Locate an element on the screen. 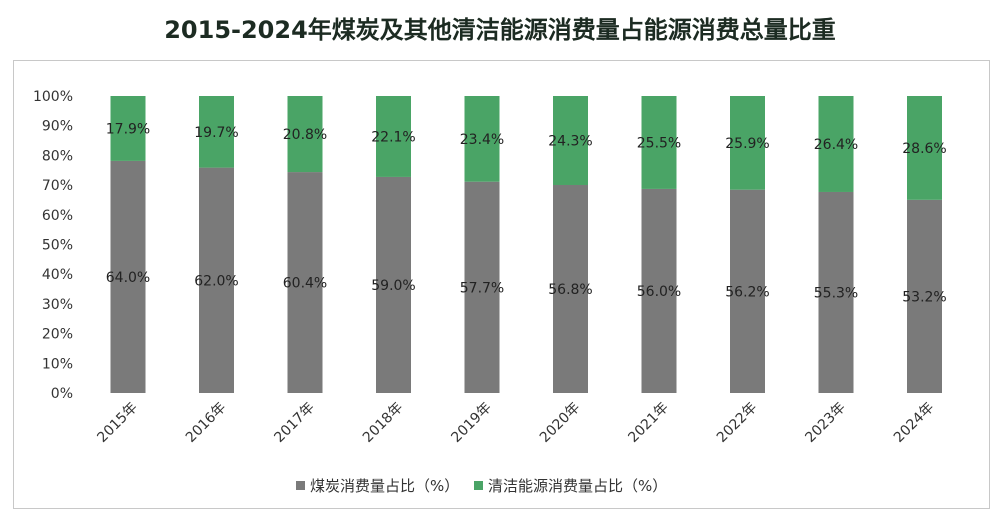  data-label-clean: 25.5% is located at coordinates (659, 143).